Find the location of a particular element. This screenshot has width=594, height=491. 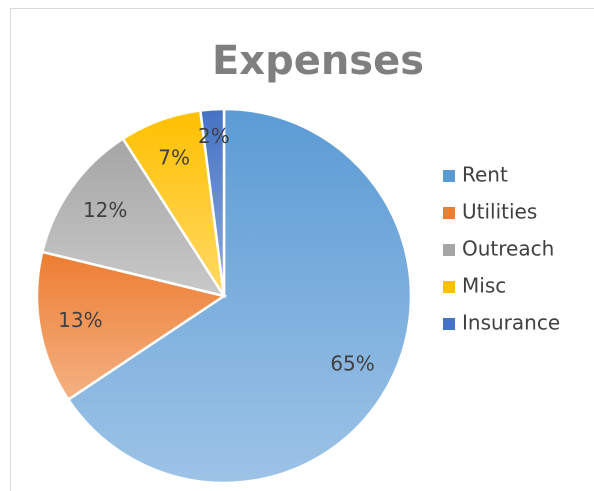

chart-title: Expenses is located at coordinates (318, 61).